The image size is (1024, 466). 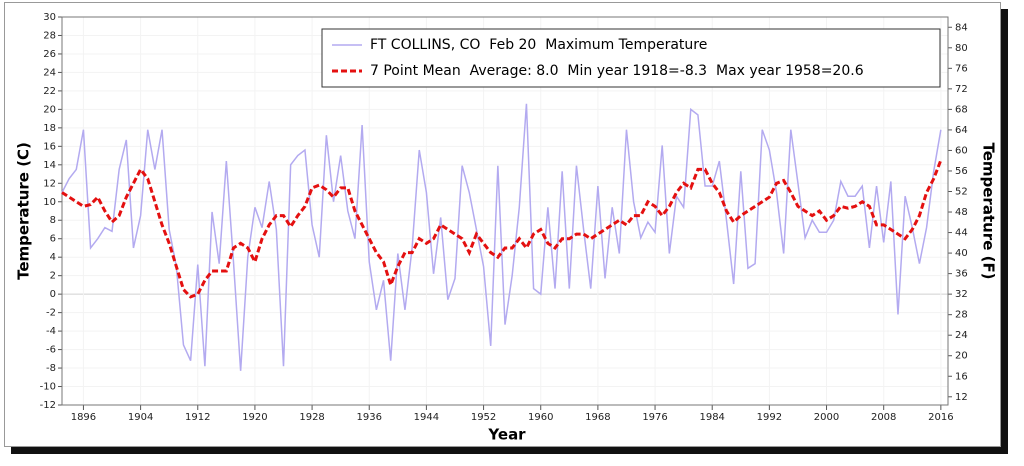 What do you see at coordinates (140, 417) in the screenshot?
I see `x-tick-label: 1904` at bounding box center [140, 417].